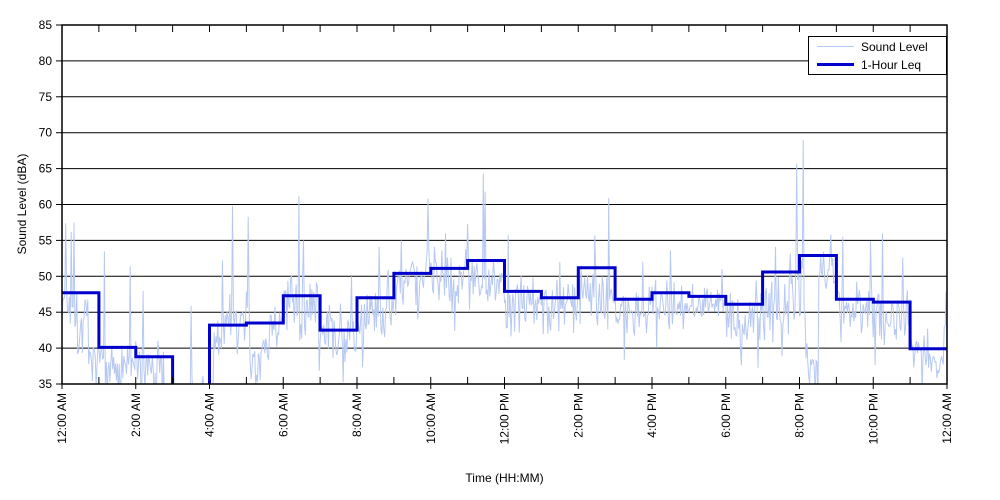 The image size is (1000, 500). I want to click on x-tick-label: 4:00 AM, so click(210, 415).